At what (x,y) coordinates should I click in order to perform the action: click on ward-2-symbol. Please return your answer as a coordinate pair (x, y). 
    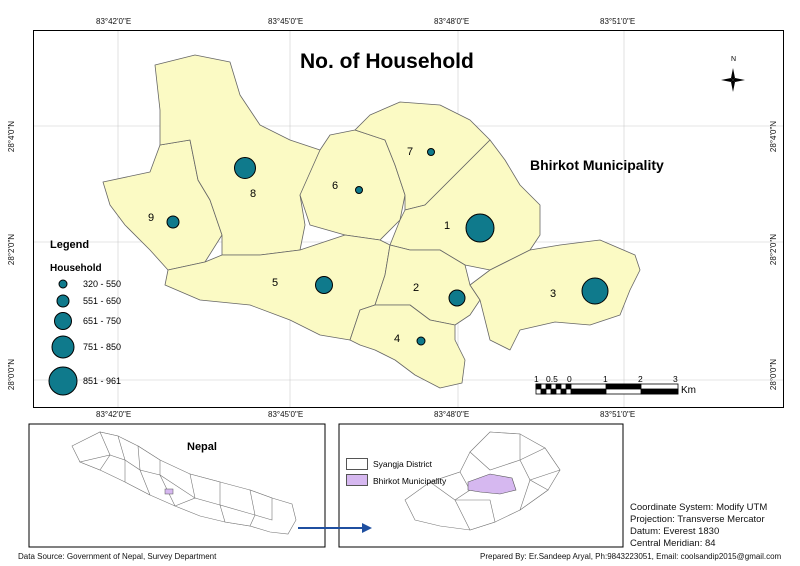
    Looking at the image, I should click on (457, 298).